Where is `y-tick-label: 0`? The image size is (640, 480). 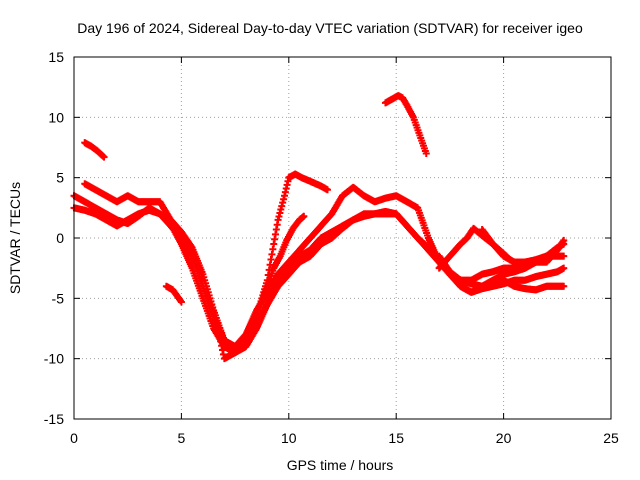 y-tick-label: 0 is located at coordinates (60, 238).